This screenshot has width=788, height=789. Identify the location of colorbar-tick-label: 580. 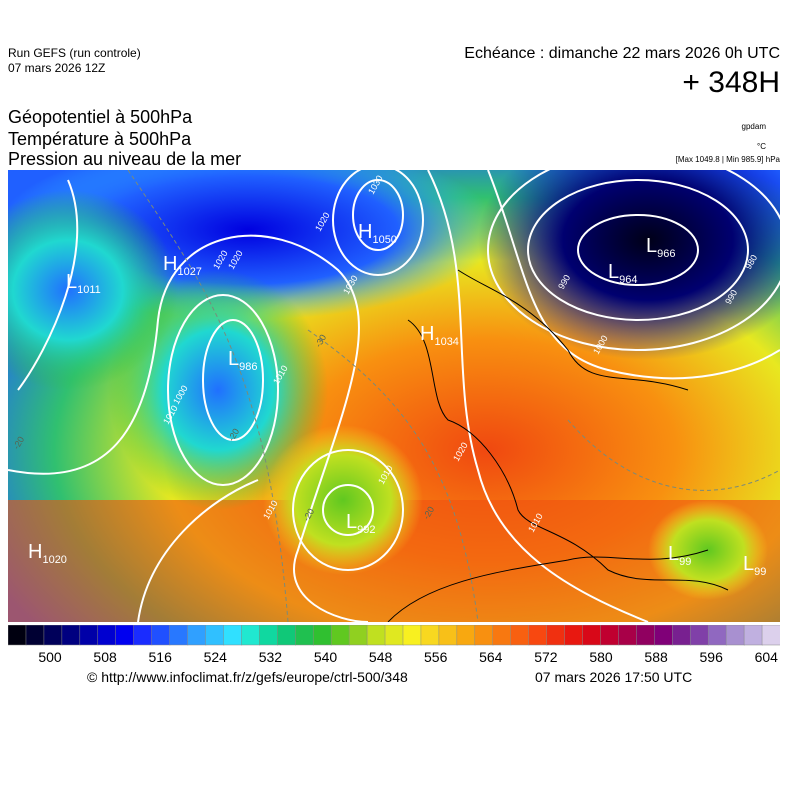
(601, 657).